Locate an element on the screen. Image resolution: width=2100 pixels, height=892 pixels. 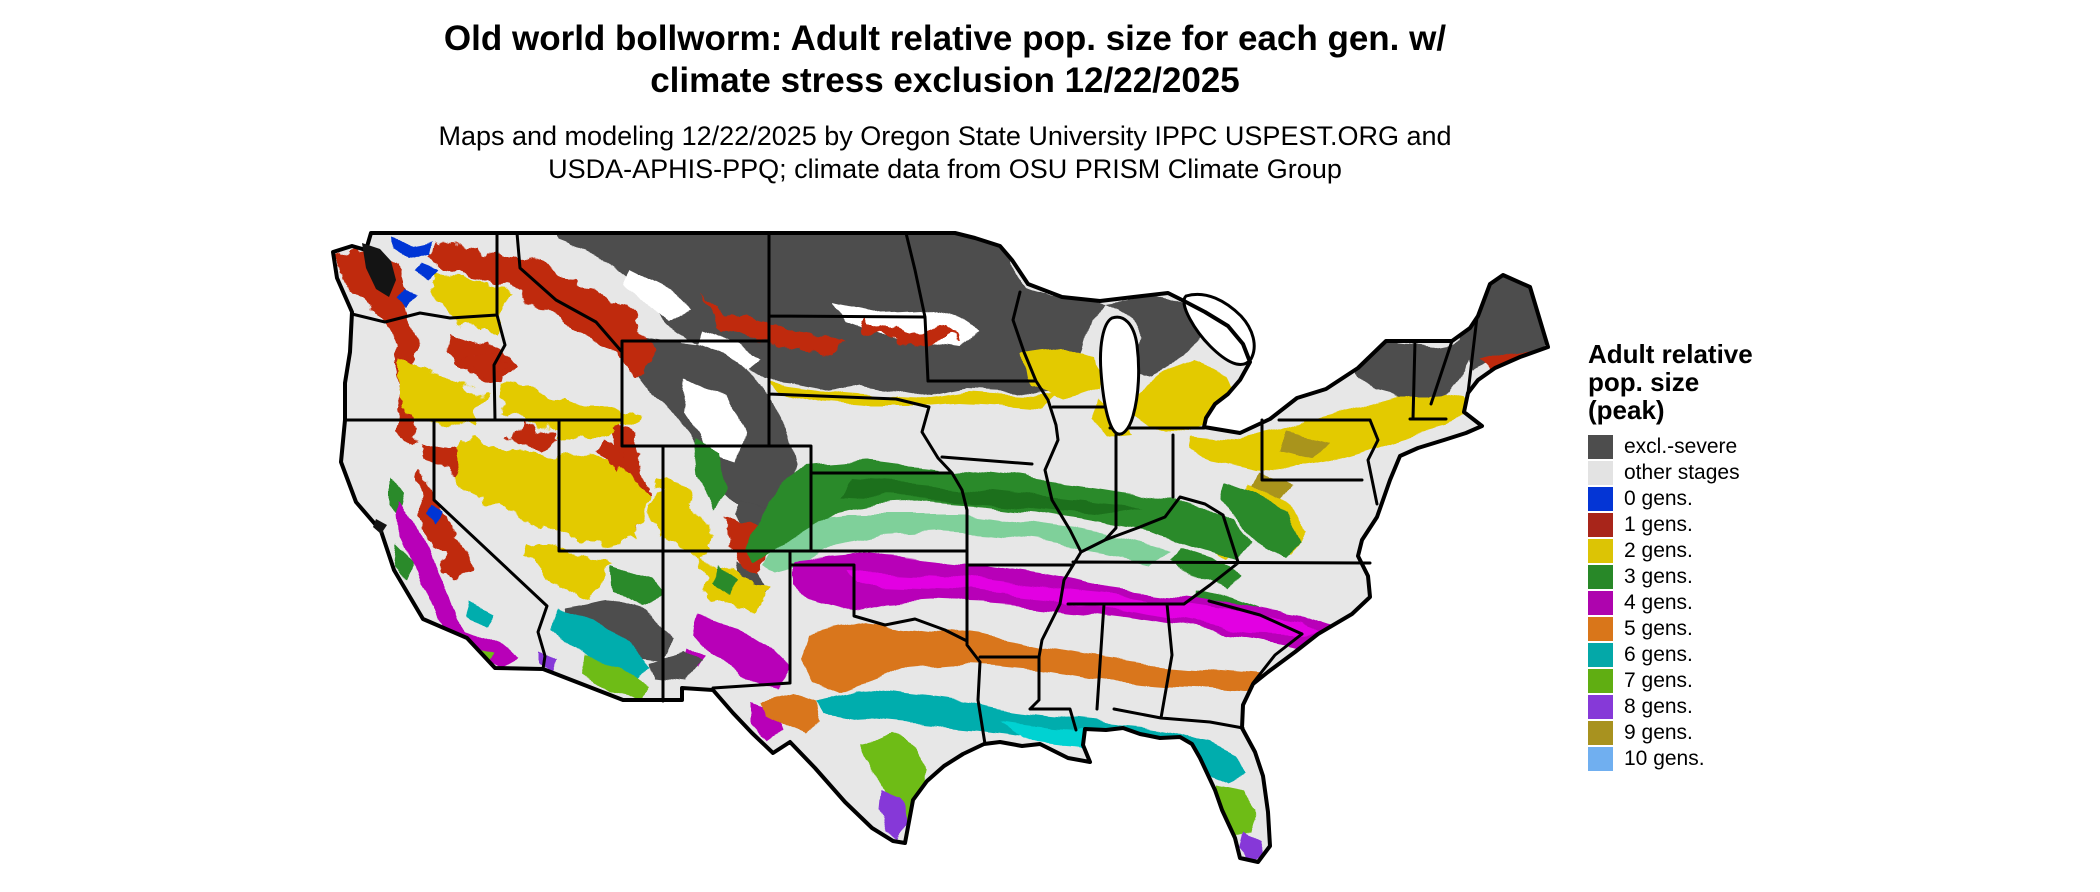
legend-swatch-g10 is located at coordinates (1600, 758).